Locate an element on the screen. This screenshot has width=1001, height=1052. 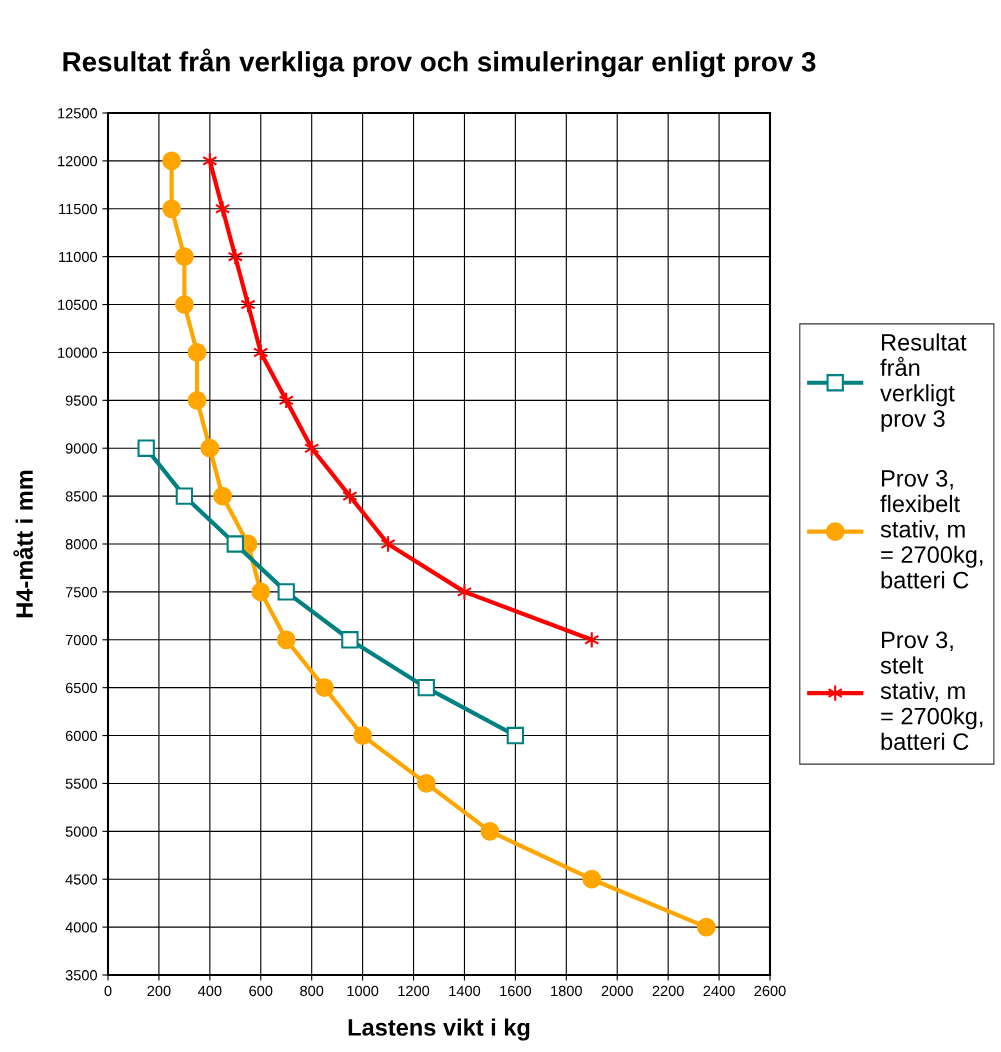
y-tick-label: 5000 is located at coordinates (81, 831).